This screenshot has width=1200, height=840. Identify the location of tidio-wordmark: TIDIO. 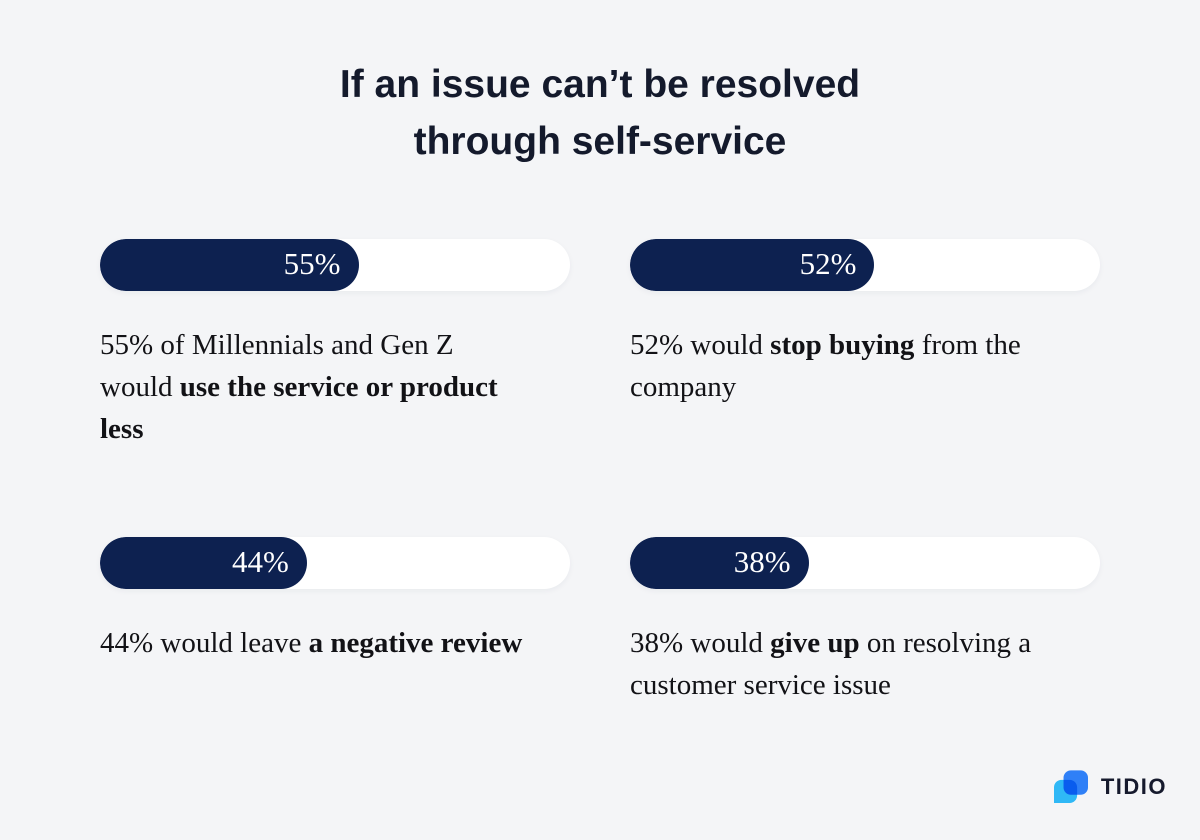
(1133, 786).